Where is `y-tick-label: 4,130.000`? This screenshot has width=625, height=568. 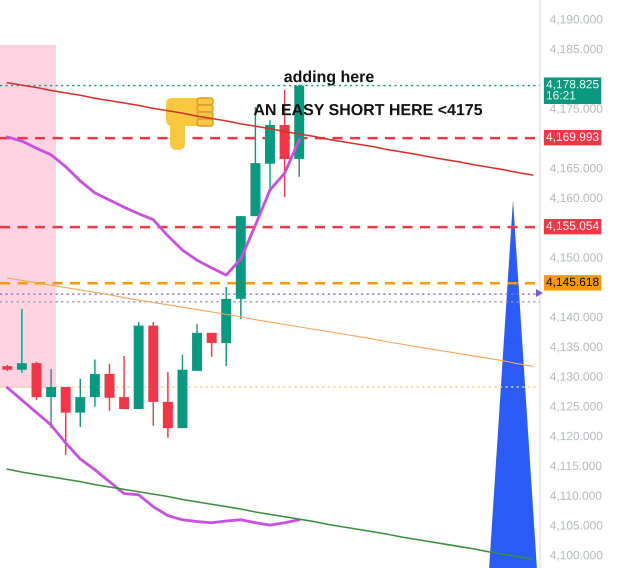 y-tick-label: 4,130.000 is located at coordinates (576, 377).